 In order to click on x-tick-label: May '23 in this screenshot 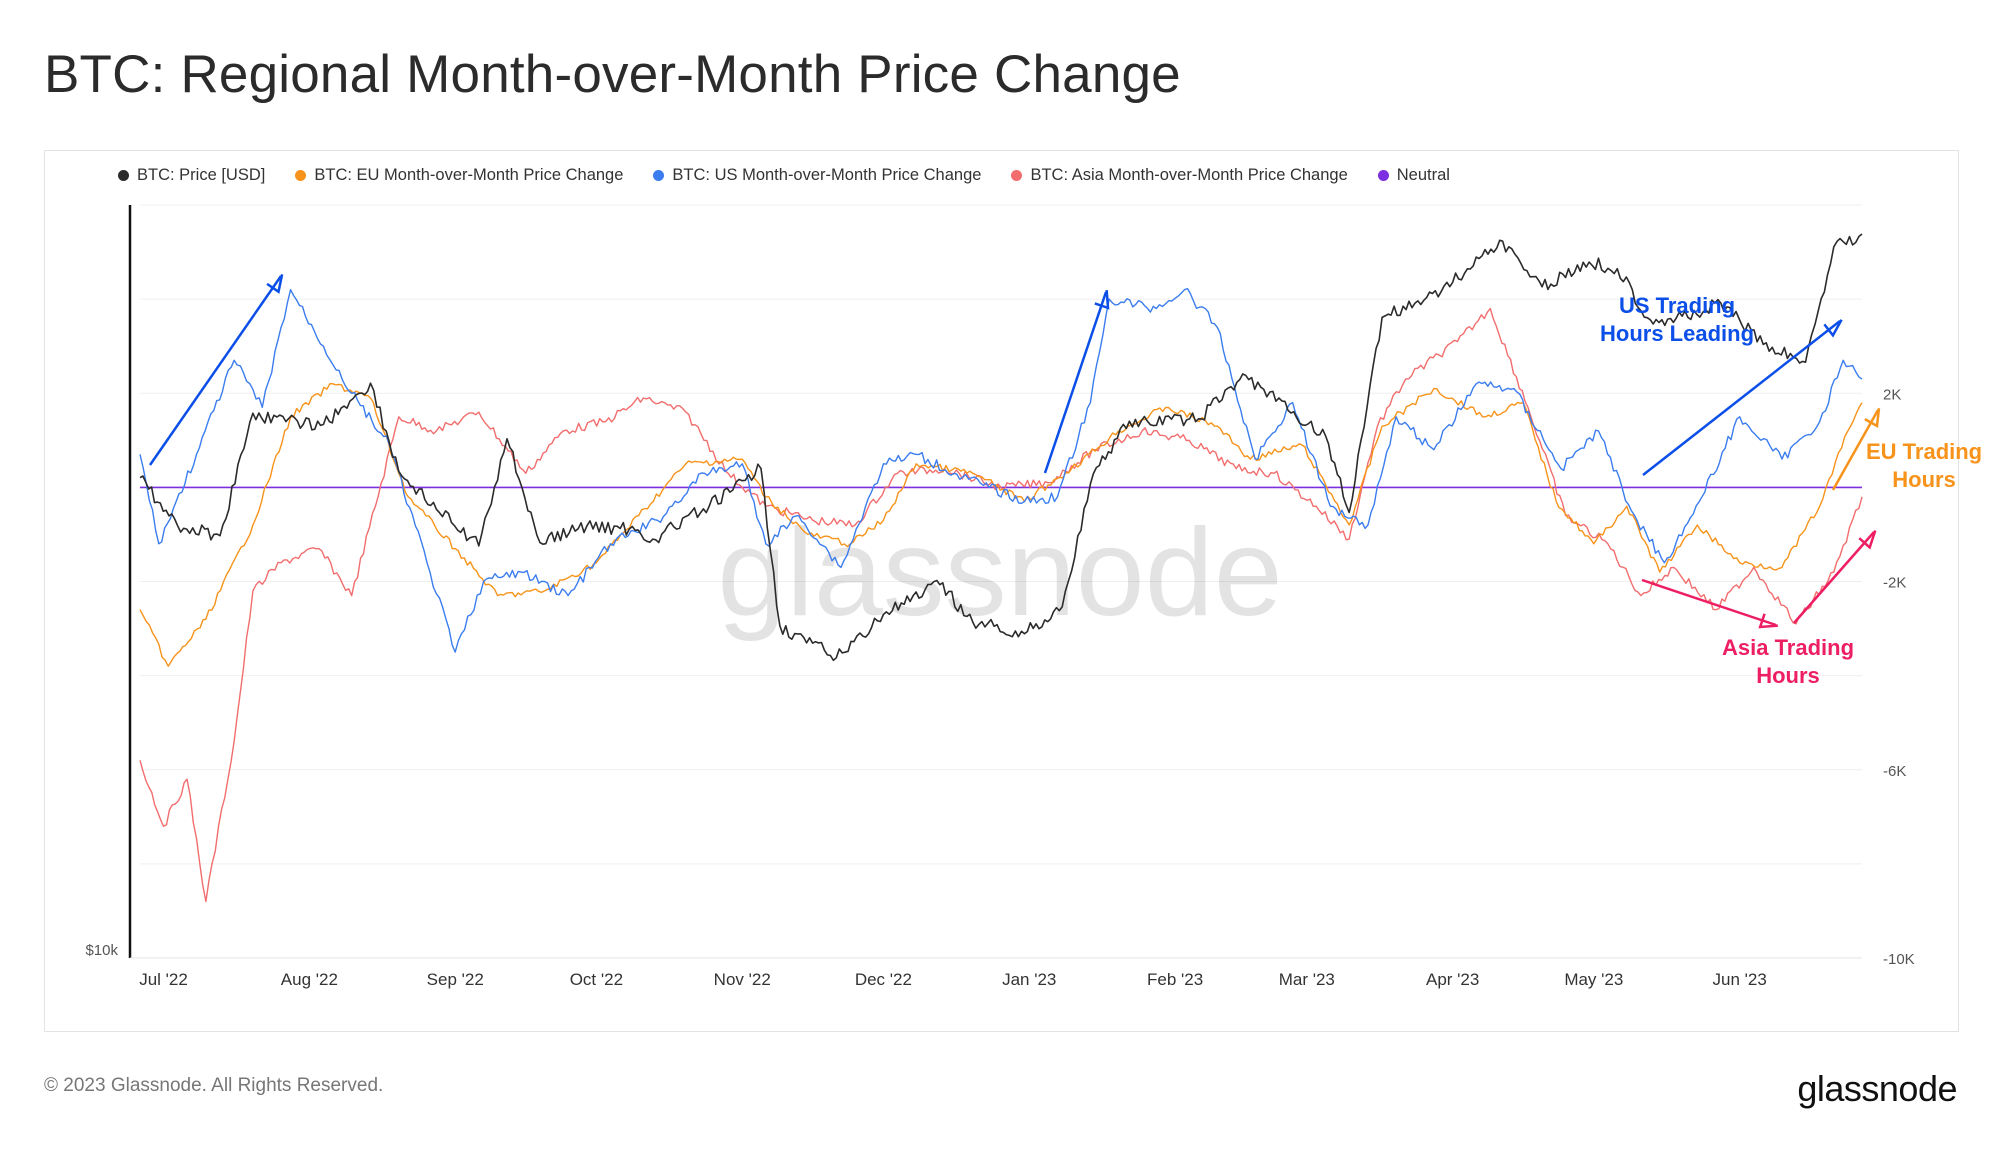, I will do `click(1593, 979)`.